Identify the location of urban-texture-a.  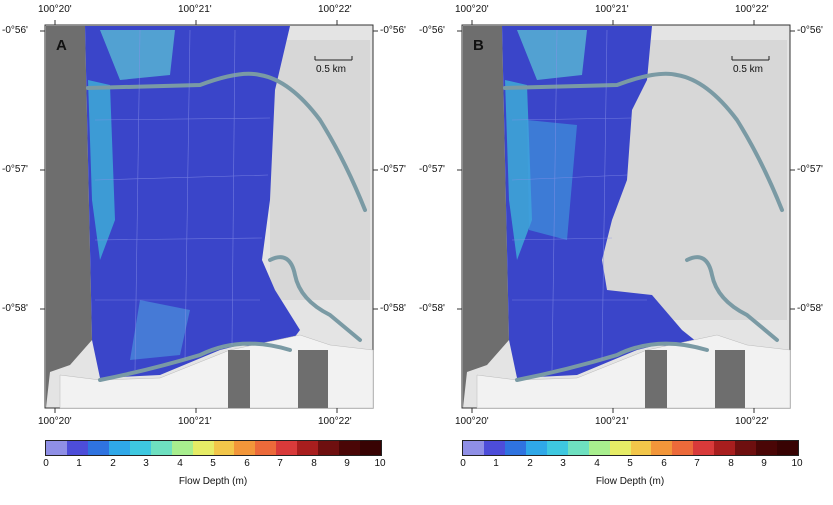
(320, 170).